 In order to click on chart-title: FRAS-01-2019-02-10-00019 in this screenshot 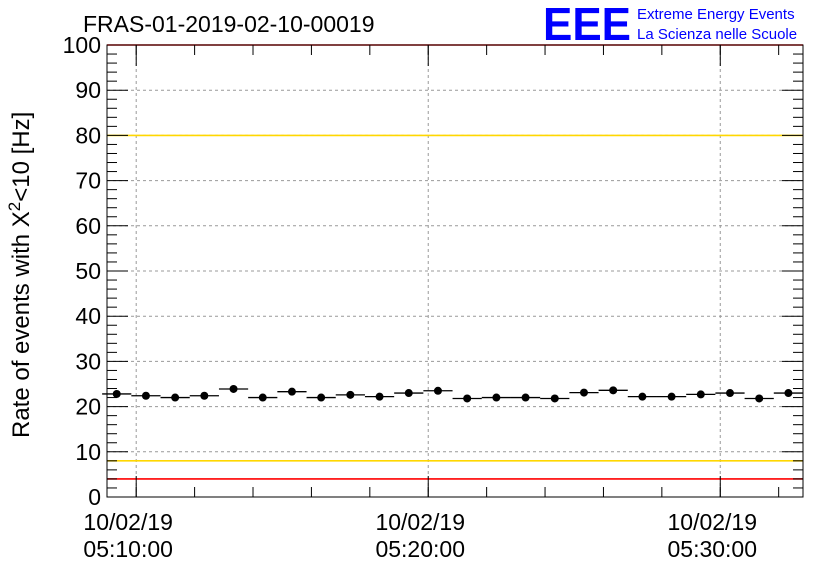, I will do `click(229, 24)`.